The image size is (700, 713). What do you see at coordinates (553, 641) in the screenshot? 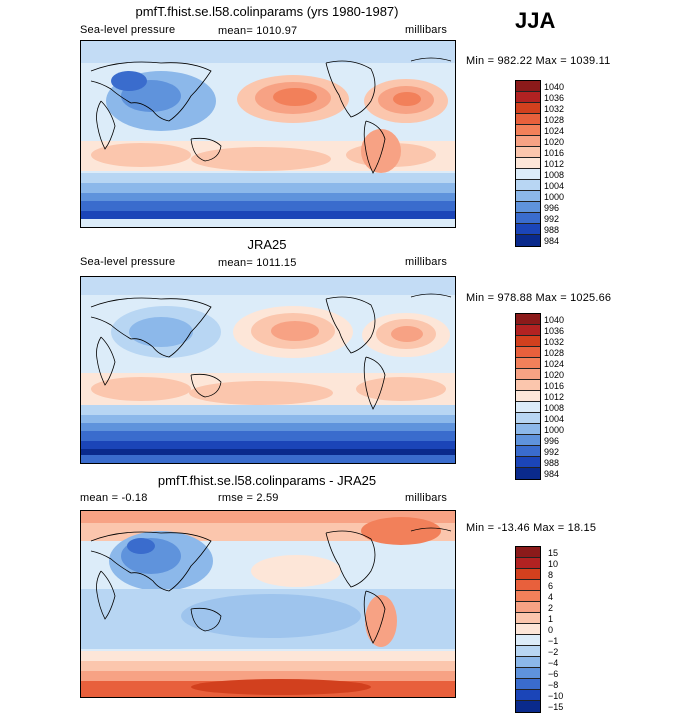
I see `colorbar-tick: −1` at bounding box center [553, 641].